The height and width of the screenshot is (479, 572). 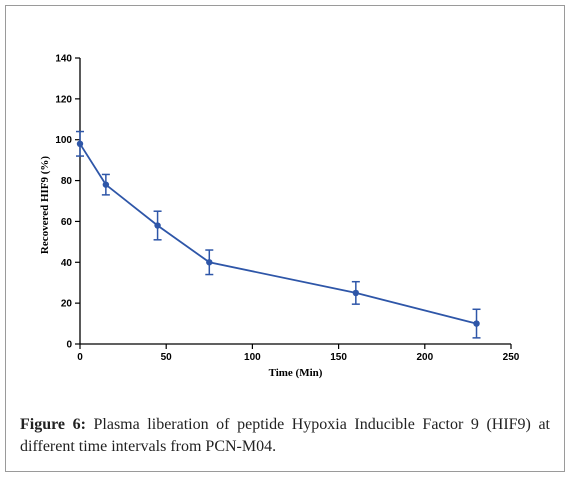 What do you see at coordinates (511, 357) in the screenshot?
I see `x-tick-label: 250` at bounding box center [511, 357].